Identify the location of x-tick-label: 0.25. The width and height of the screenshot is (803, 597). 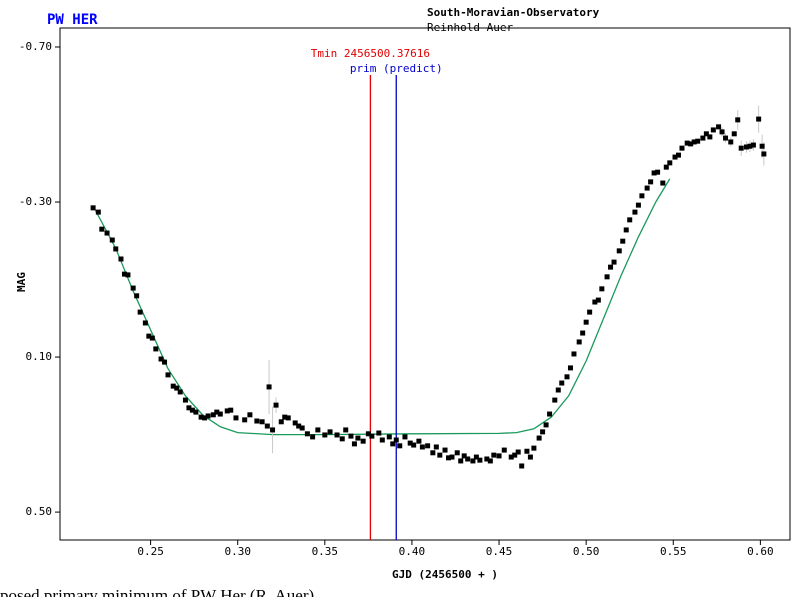
(150, 551).